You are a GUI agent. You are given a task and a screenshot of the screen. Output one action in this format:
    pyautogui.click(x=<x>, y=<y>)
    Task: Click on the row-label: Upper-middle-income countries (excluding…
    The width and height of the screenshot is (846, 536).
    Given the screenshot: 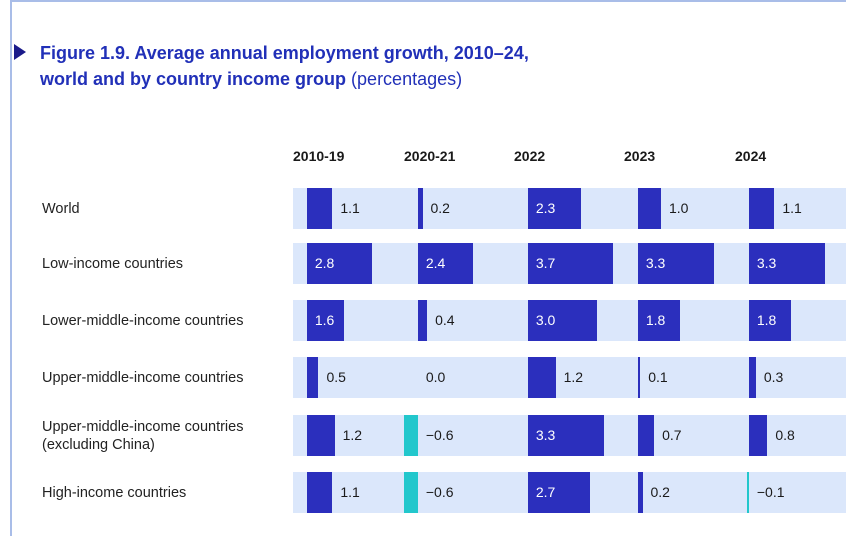 What is the action you would take?
    pyautogui.click(x=143, y=435)
    